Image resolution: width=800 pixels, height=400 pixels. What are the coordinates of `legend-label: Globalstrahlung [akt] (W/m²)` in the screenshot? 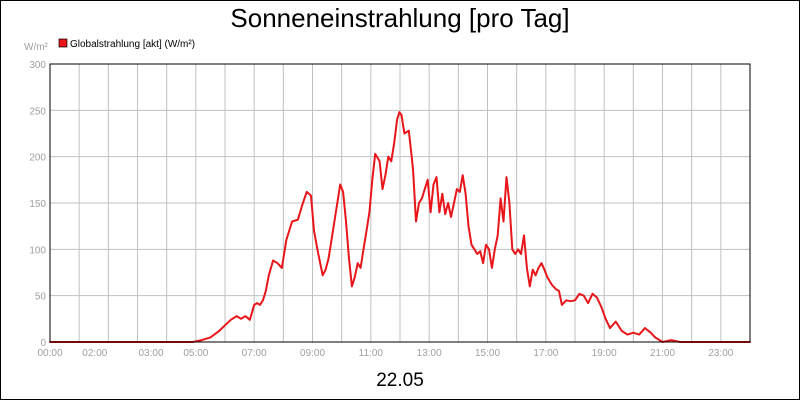 It's located at (132, 44).